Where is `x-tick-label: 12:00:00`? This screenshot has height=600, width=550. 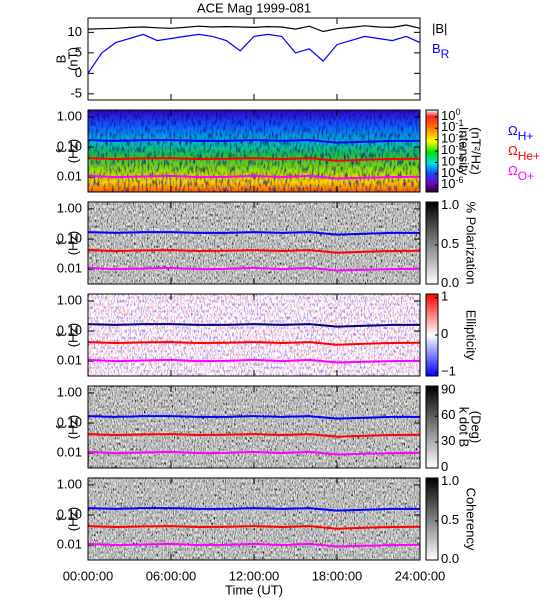
x-tick-label: 12:00:00 is located at coordinates (254, 575).